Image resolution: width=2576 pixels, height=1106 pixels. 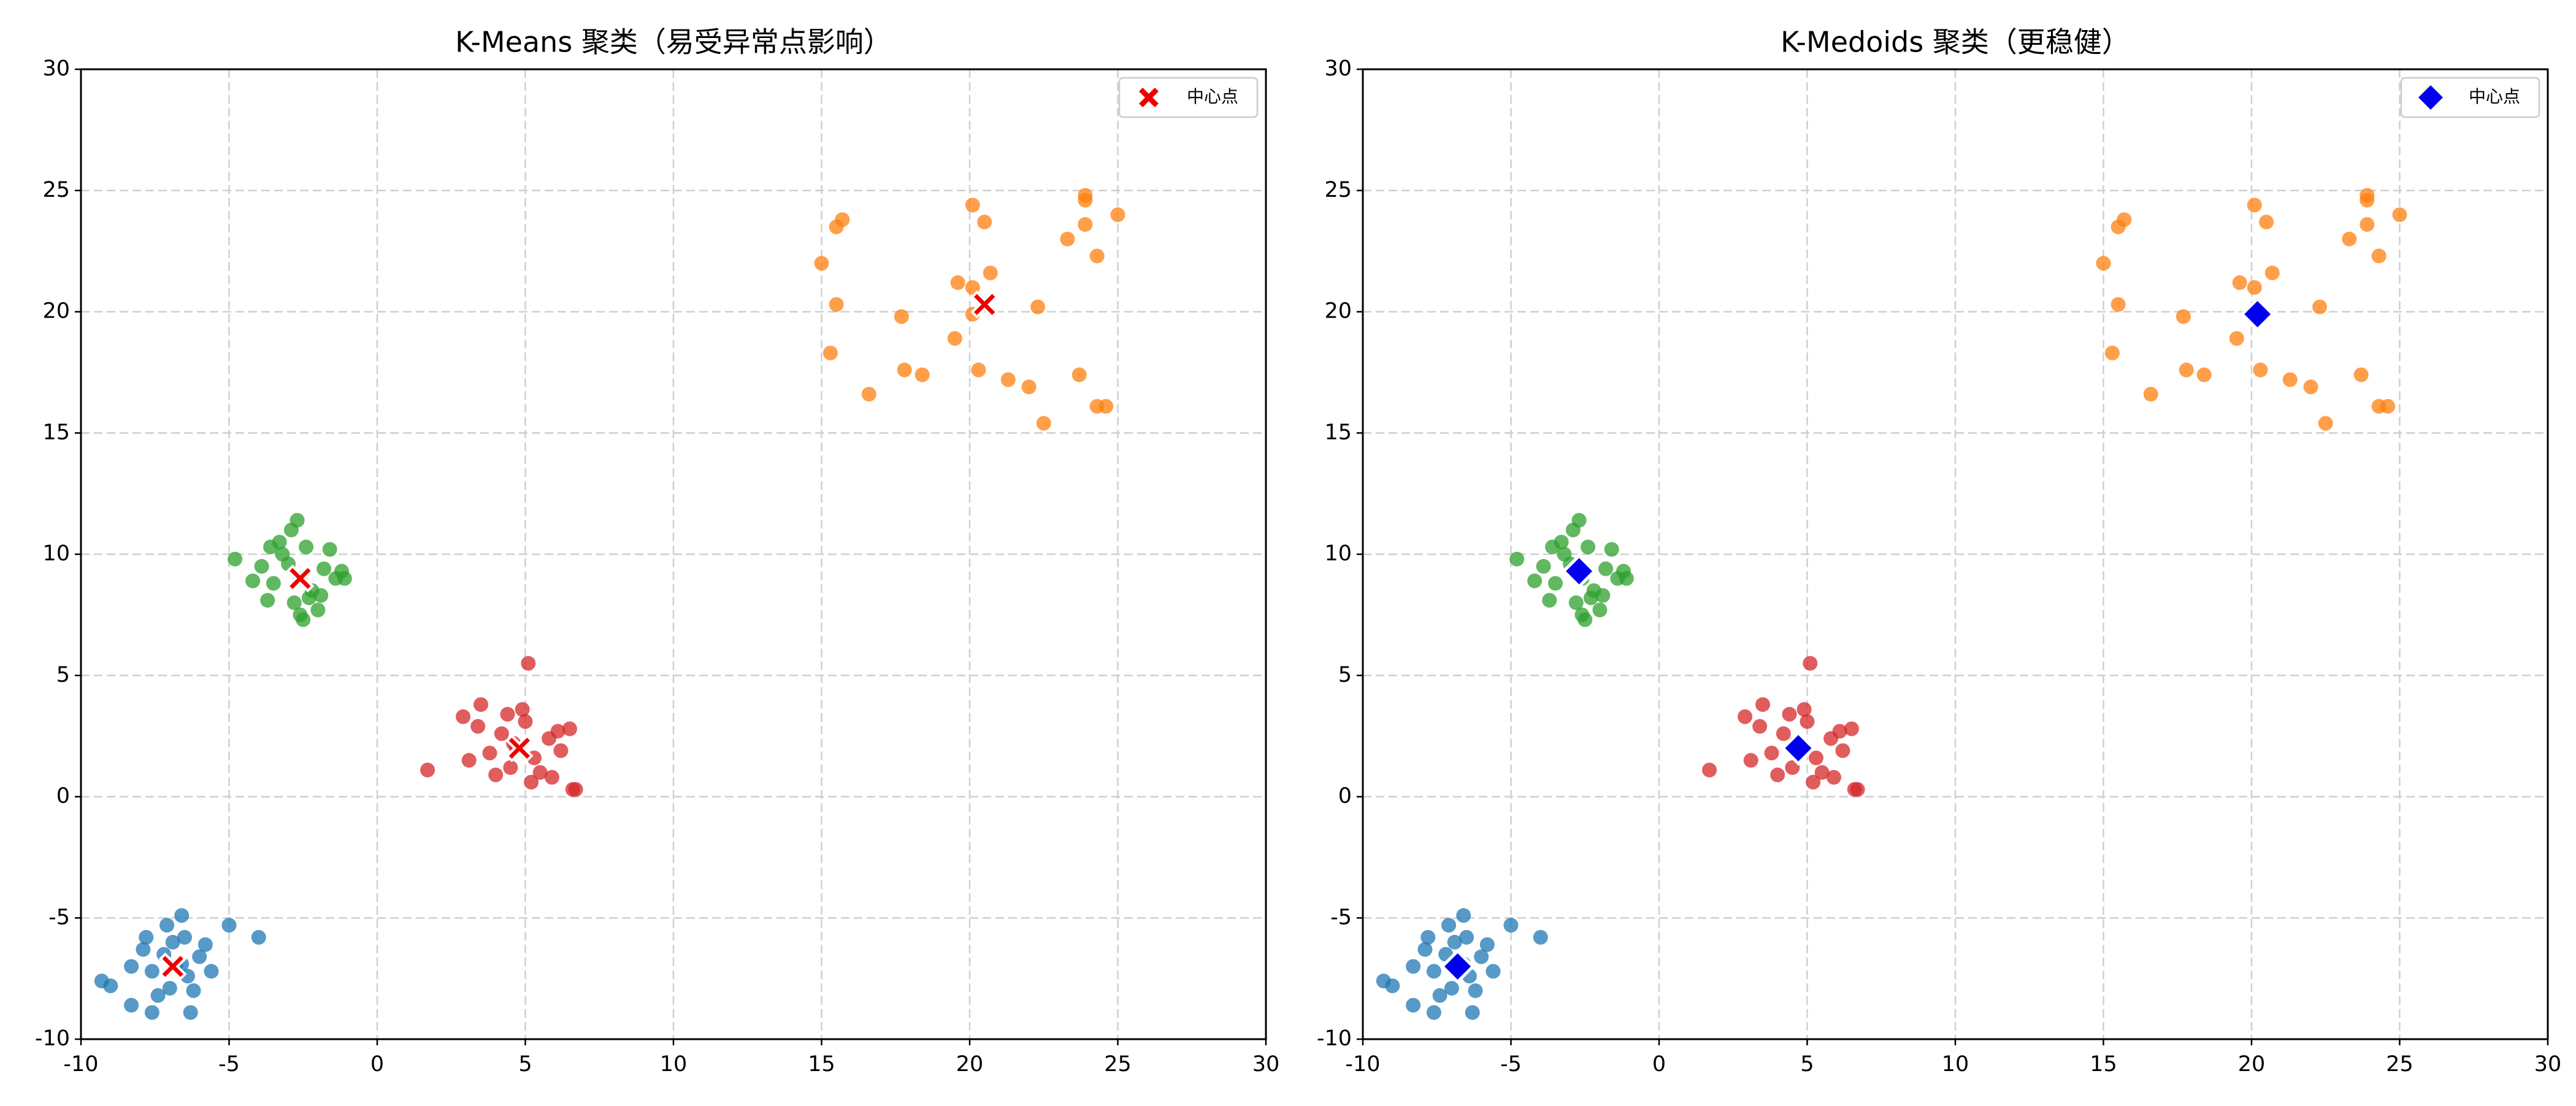 I want to click on legend-marker, so click(x=1149, y=97).